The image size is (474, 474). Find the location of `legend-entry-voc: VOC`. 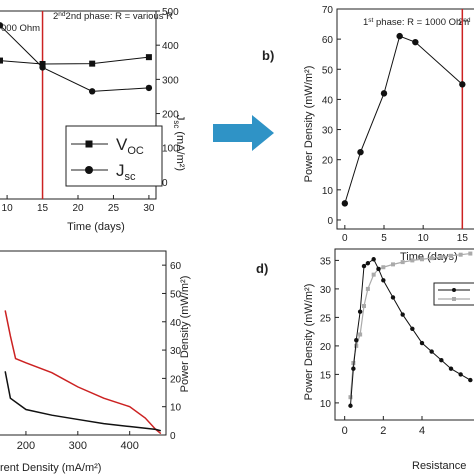

legend-entry-voc: VOC is located at coordinates (130, 146).